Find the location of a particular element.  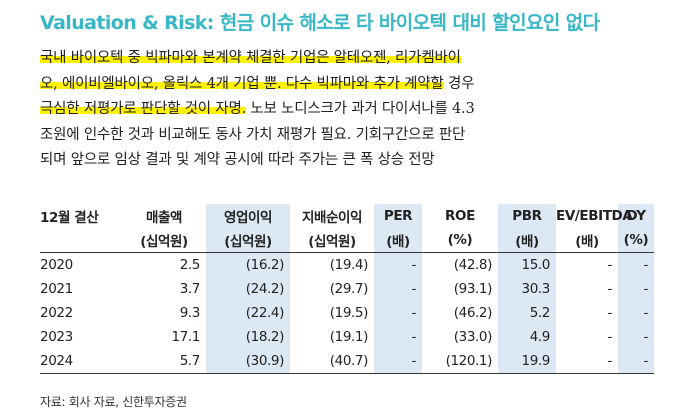

year-cell: 2020 is located at coordinates (56, 265).